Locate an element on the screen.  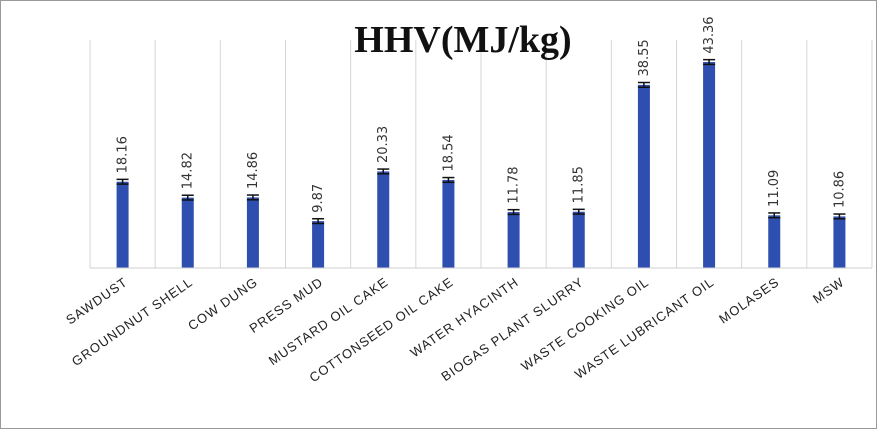
category-label: MUSTARD OIL CAKE is located at coordinates (328, 321).